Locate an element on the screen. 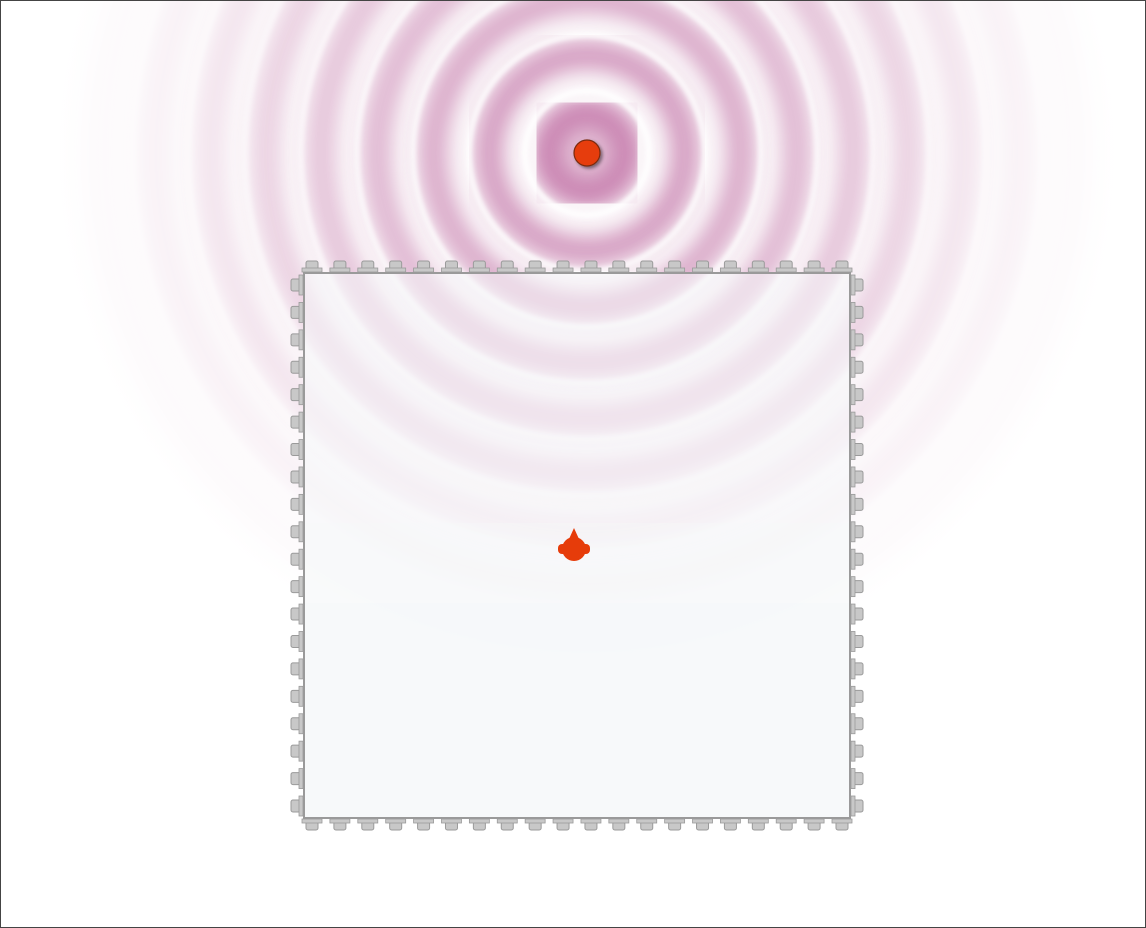 This screenshot has width=1146, height=928. detector-probe-icon is located at coordinates (574, 544).